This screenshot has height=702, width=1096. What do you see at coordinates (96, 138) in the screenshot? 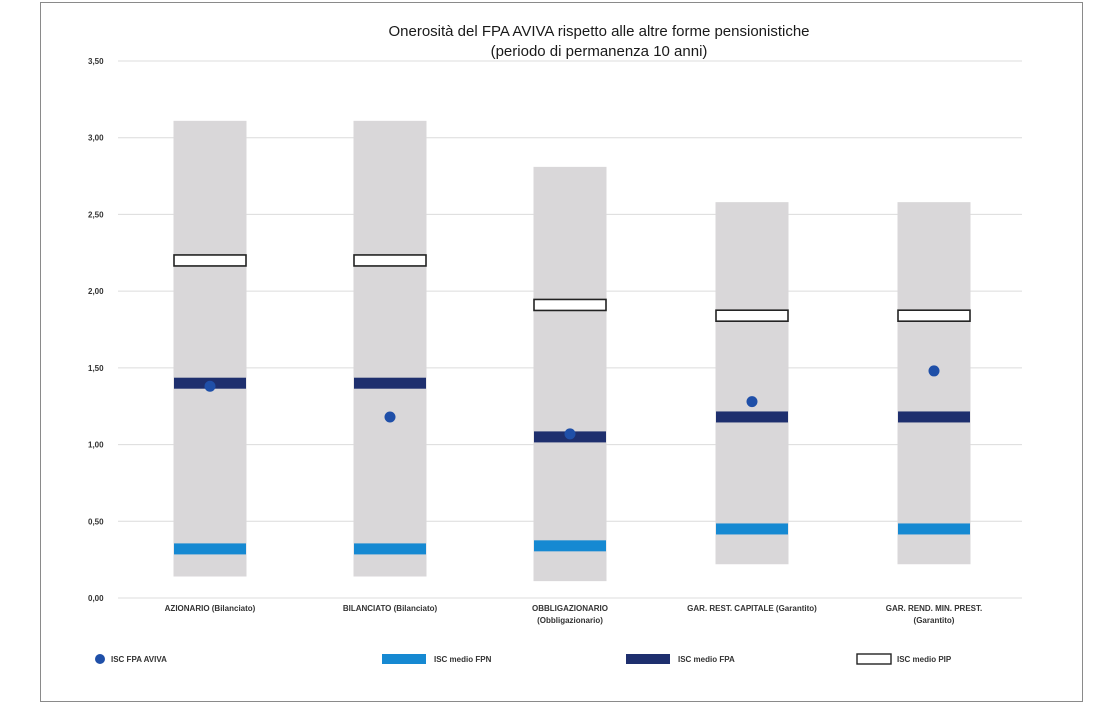
I see `y-tick-label: 3,00` at bounding box center [96, 138].